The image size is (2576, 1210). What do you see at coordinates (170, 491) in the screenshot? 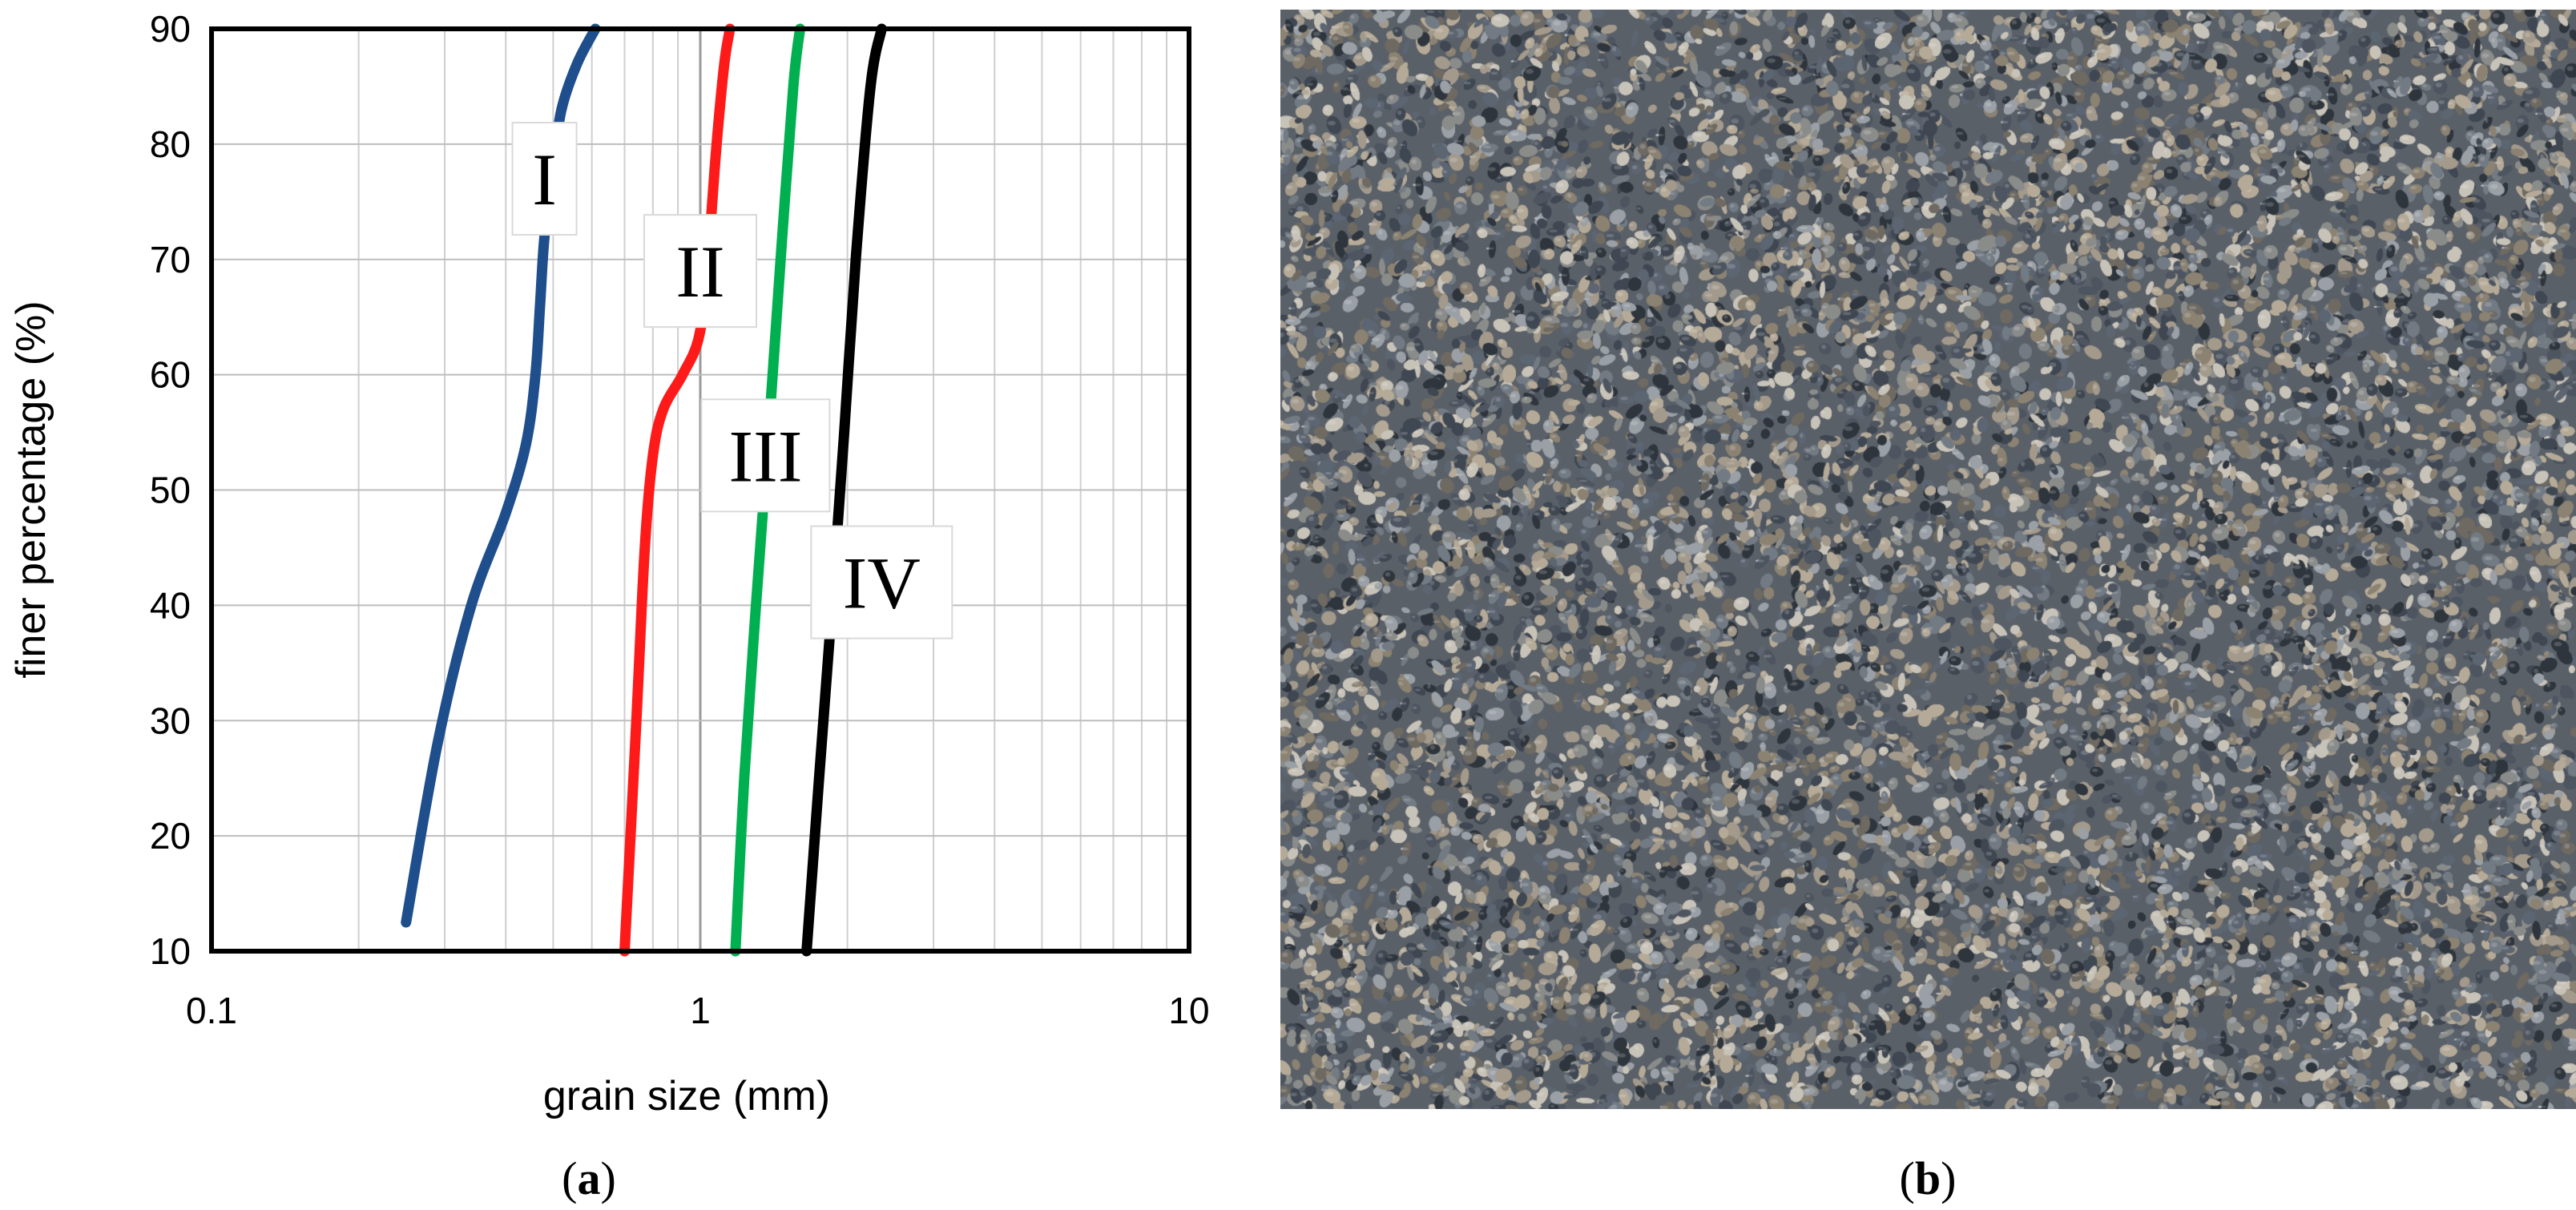
I see `y-tick-label: 50` at bounding box center [170, 491].